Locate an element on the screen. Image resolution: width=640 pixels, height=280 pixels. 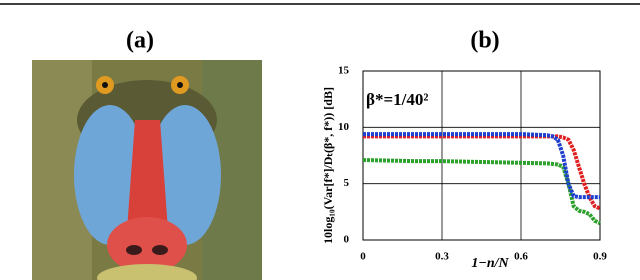
y-tick-label: 10 is located at coordinates (344, 127).